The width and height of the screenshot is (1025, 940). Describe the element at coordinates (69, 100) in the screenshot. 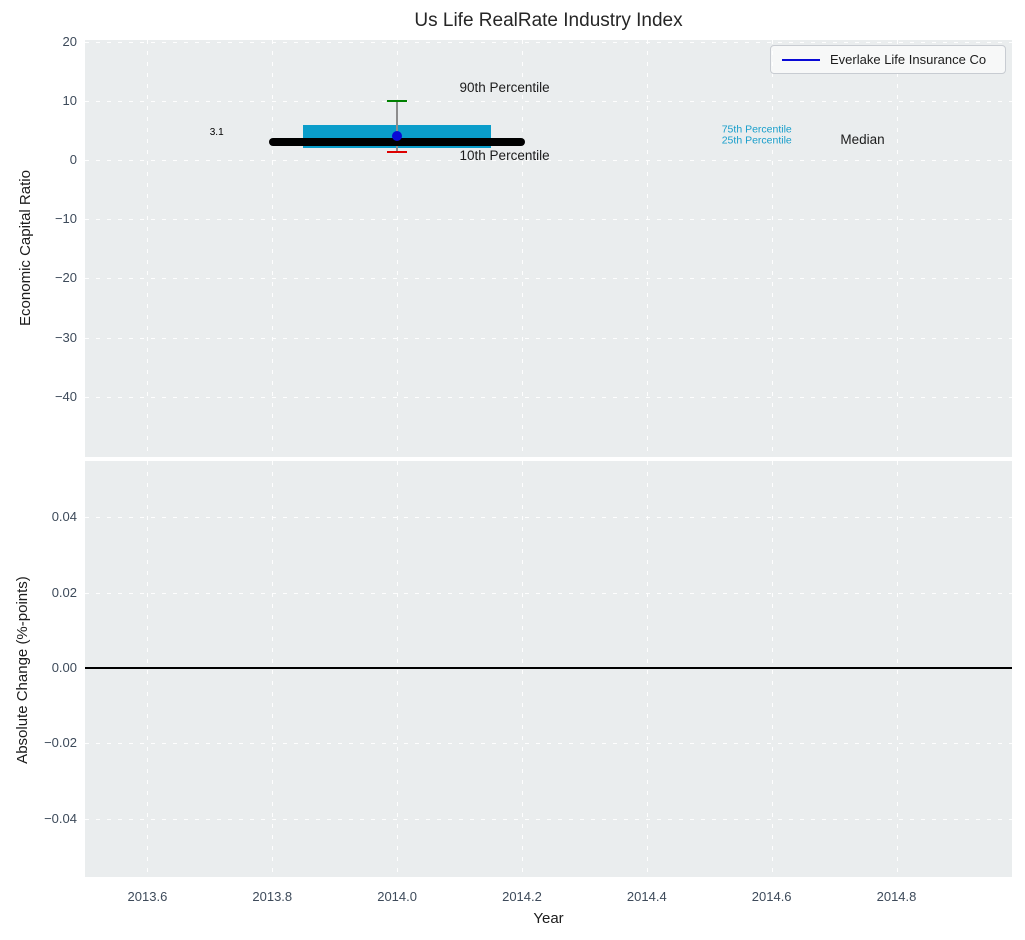

I see `y-tick-label: 10` at that location.